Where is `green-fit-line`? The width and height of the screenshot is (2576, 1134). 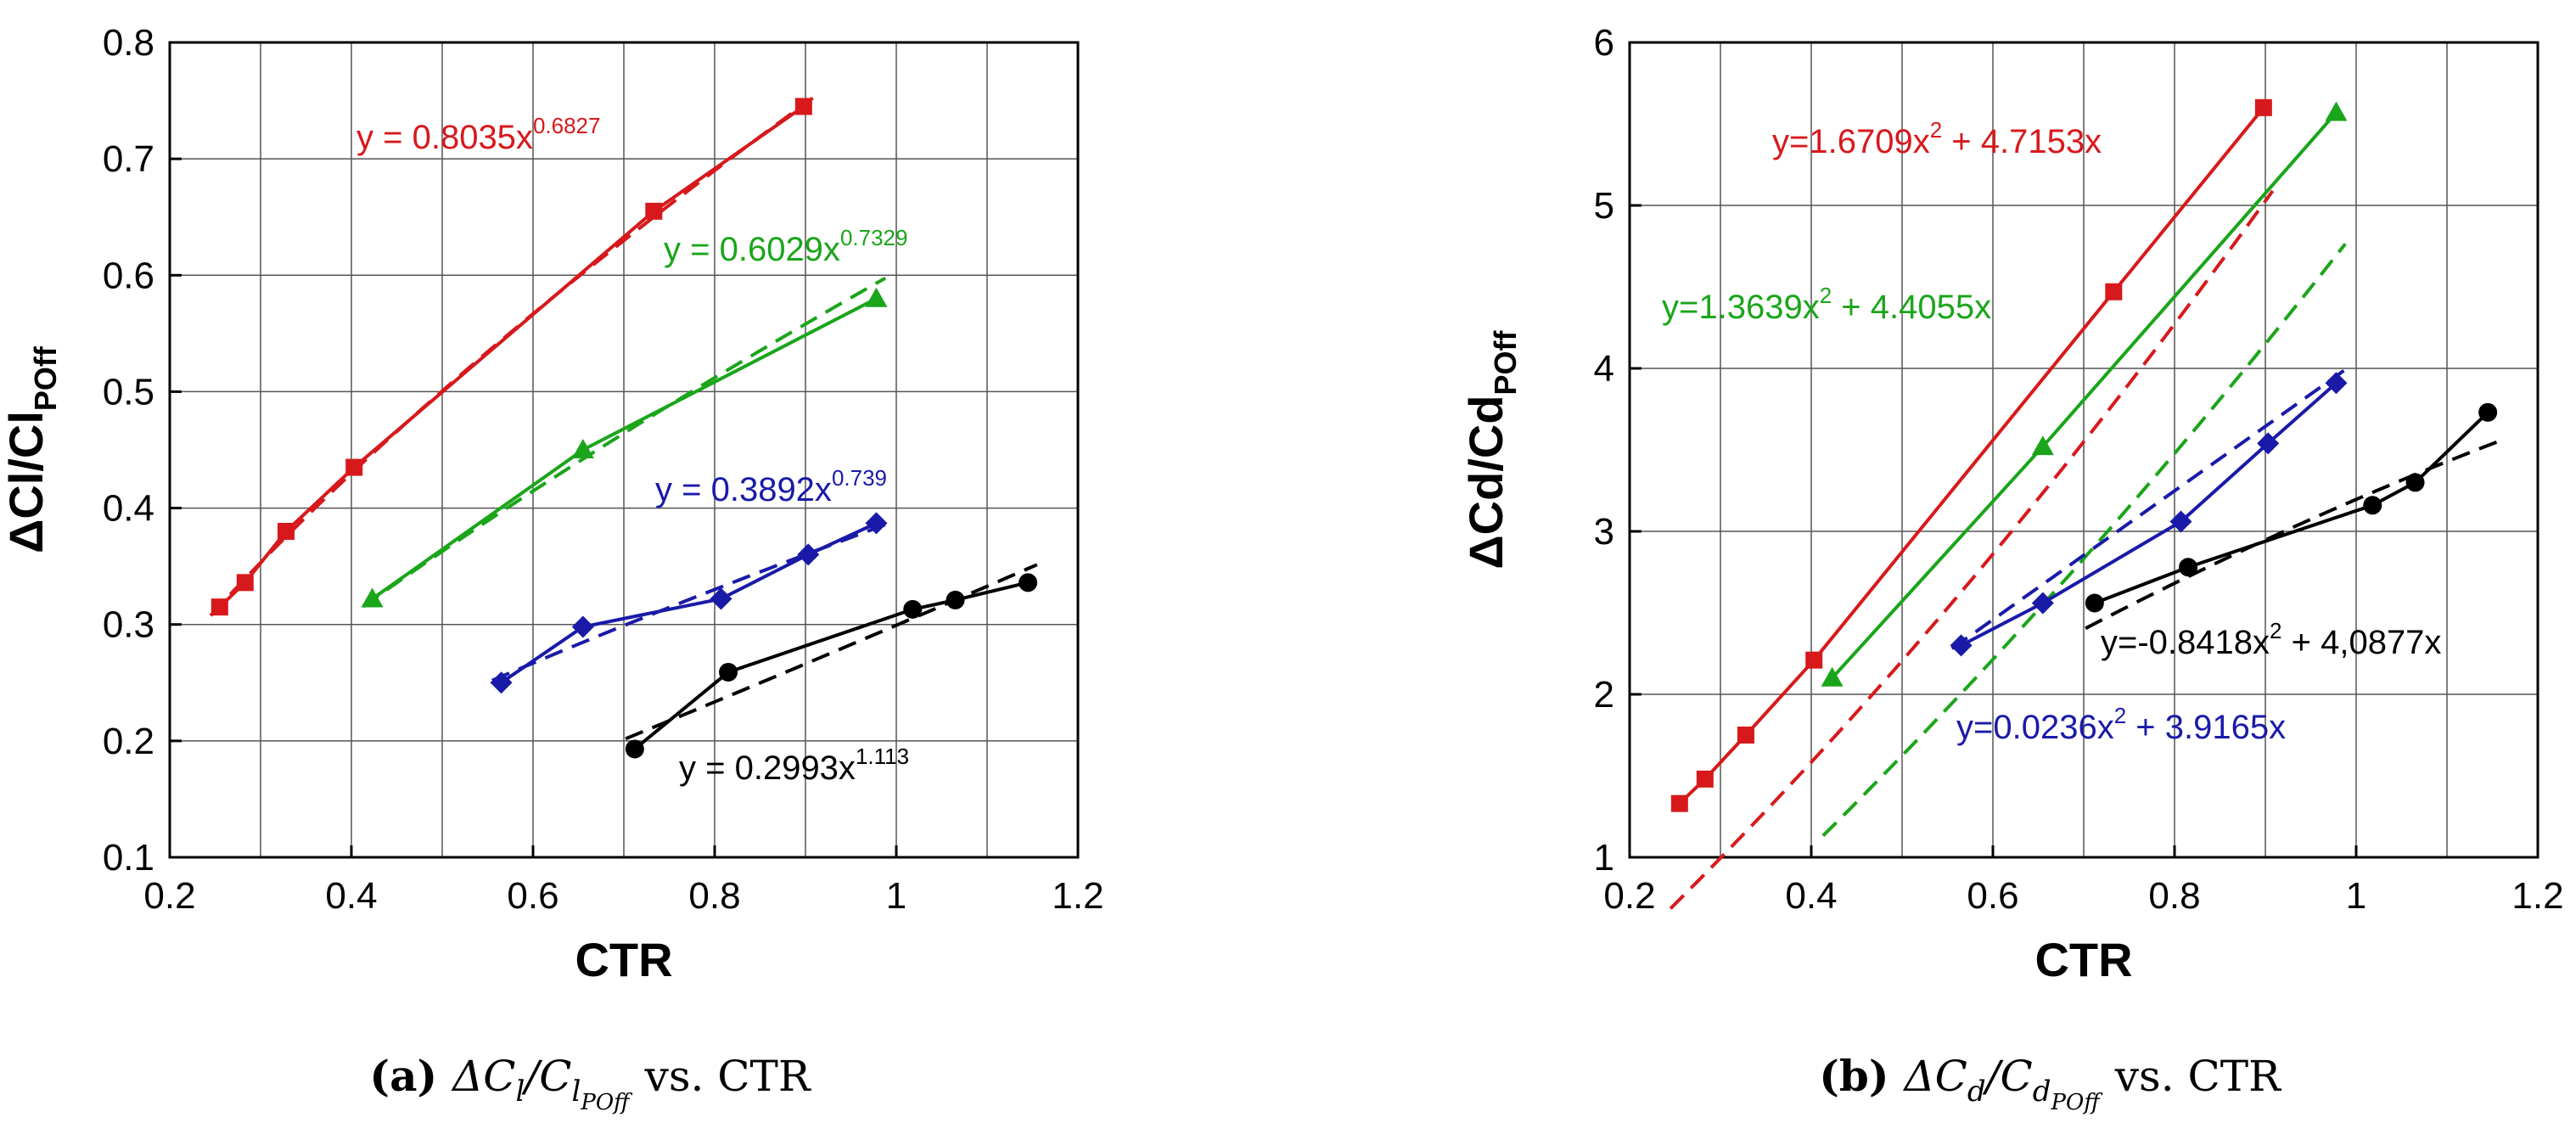 green-fit-line is located at coordinates (2084, 540).